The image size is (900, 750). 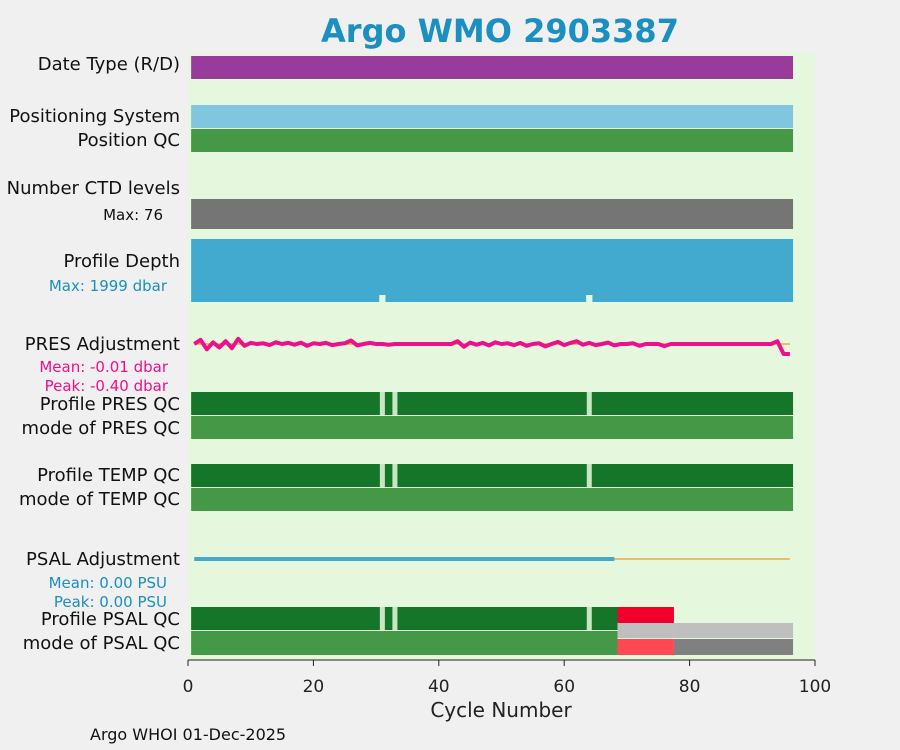 I want to click on pres-peak-text: Peak: -0.40 dbar, so click(x=107, y=386).